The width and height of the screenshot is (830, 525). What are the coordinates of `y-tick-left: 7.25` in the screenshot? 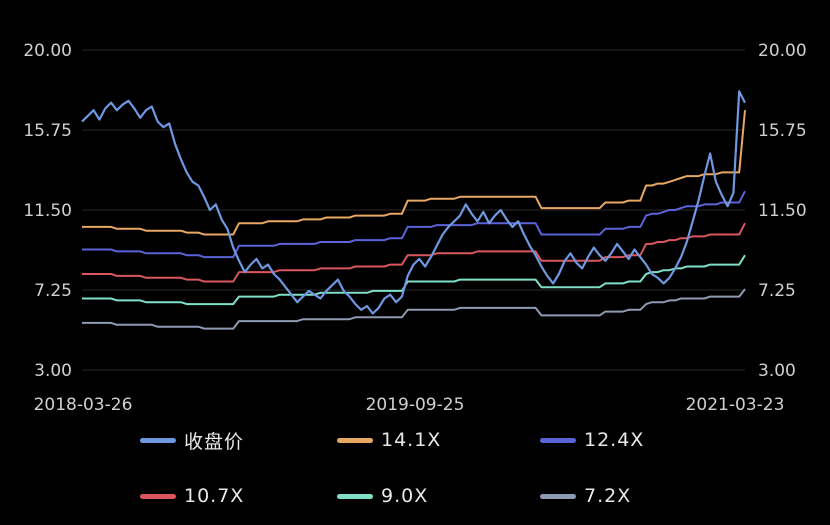 It's located at (53, 291).